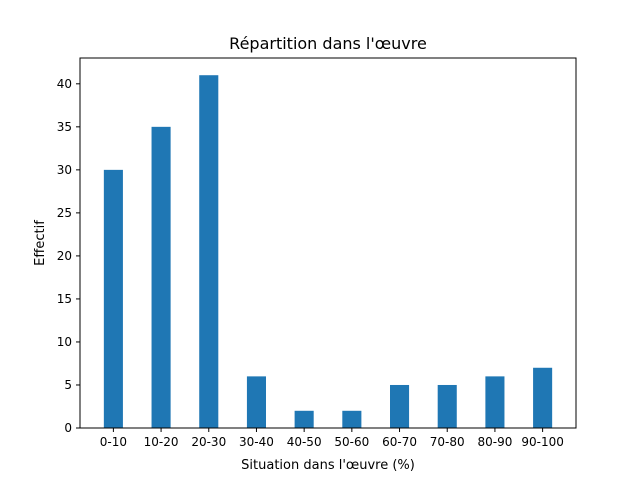 This screenshot has height=480, width=640. What do you see at coordinates (161, 442) in the screenshot?
I see `x-tick-label: 10-20` at bounding box center [161, 442].